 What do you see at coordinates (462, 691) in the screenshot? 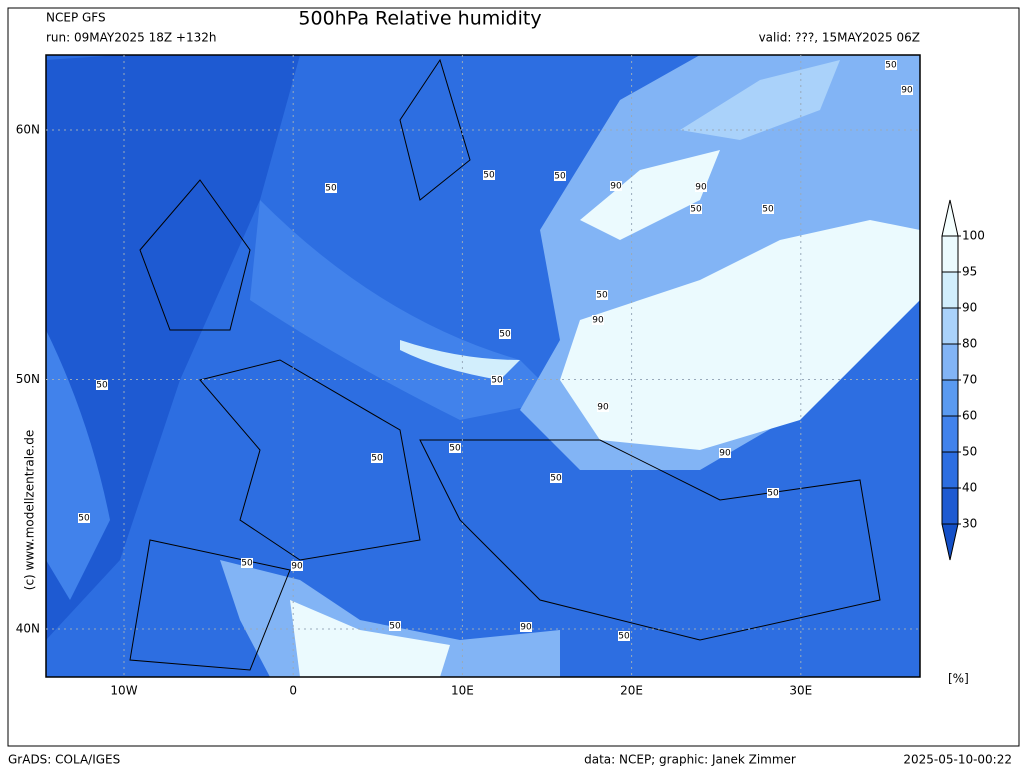
I see `lon-label: 10E` at bounding box center [462, 691].